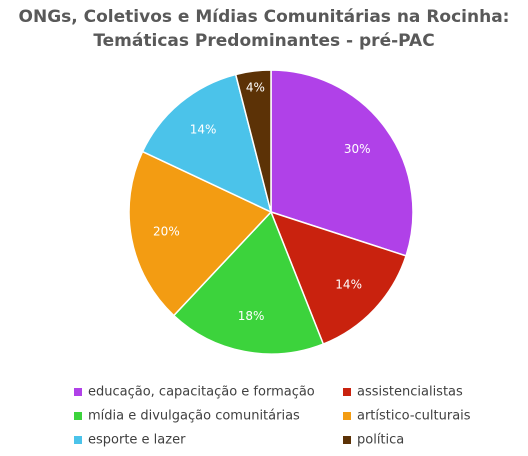  Describe the element at coordinates (357, 149) in the screenshot. I see `data-label: 30%` at that location.